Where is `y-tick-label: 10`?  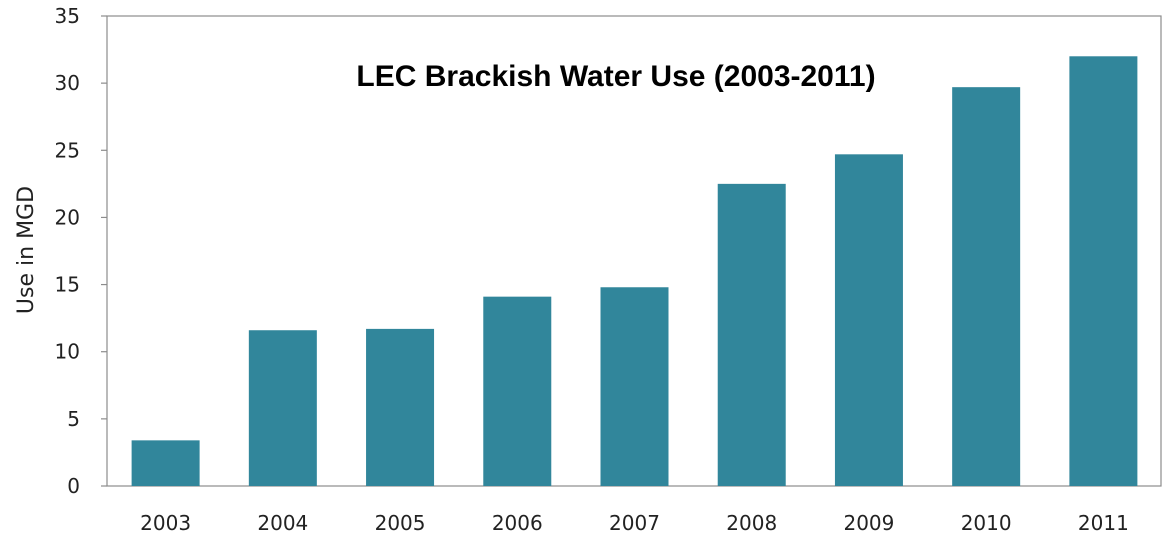 y-tick-label: 10 is located at coordinates (67, 352).